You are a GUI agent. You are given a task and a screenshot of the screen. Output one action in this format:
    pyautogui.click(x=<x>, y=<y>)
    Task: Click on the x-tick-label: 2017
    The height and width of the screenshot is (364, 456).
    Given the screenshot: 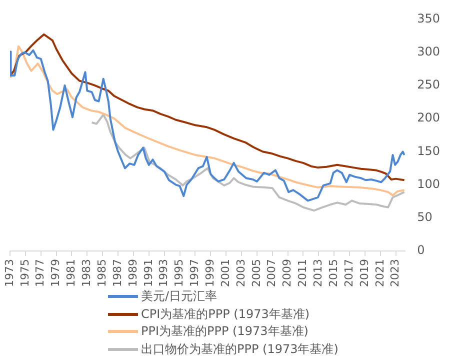 What is the action you would take?
    pyautogui.click(x=349, y=273)
    